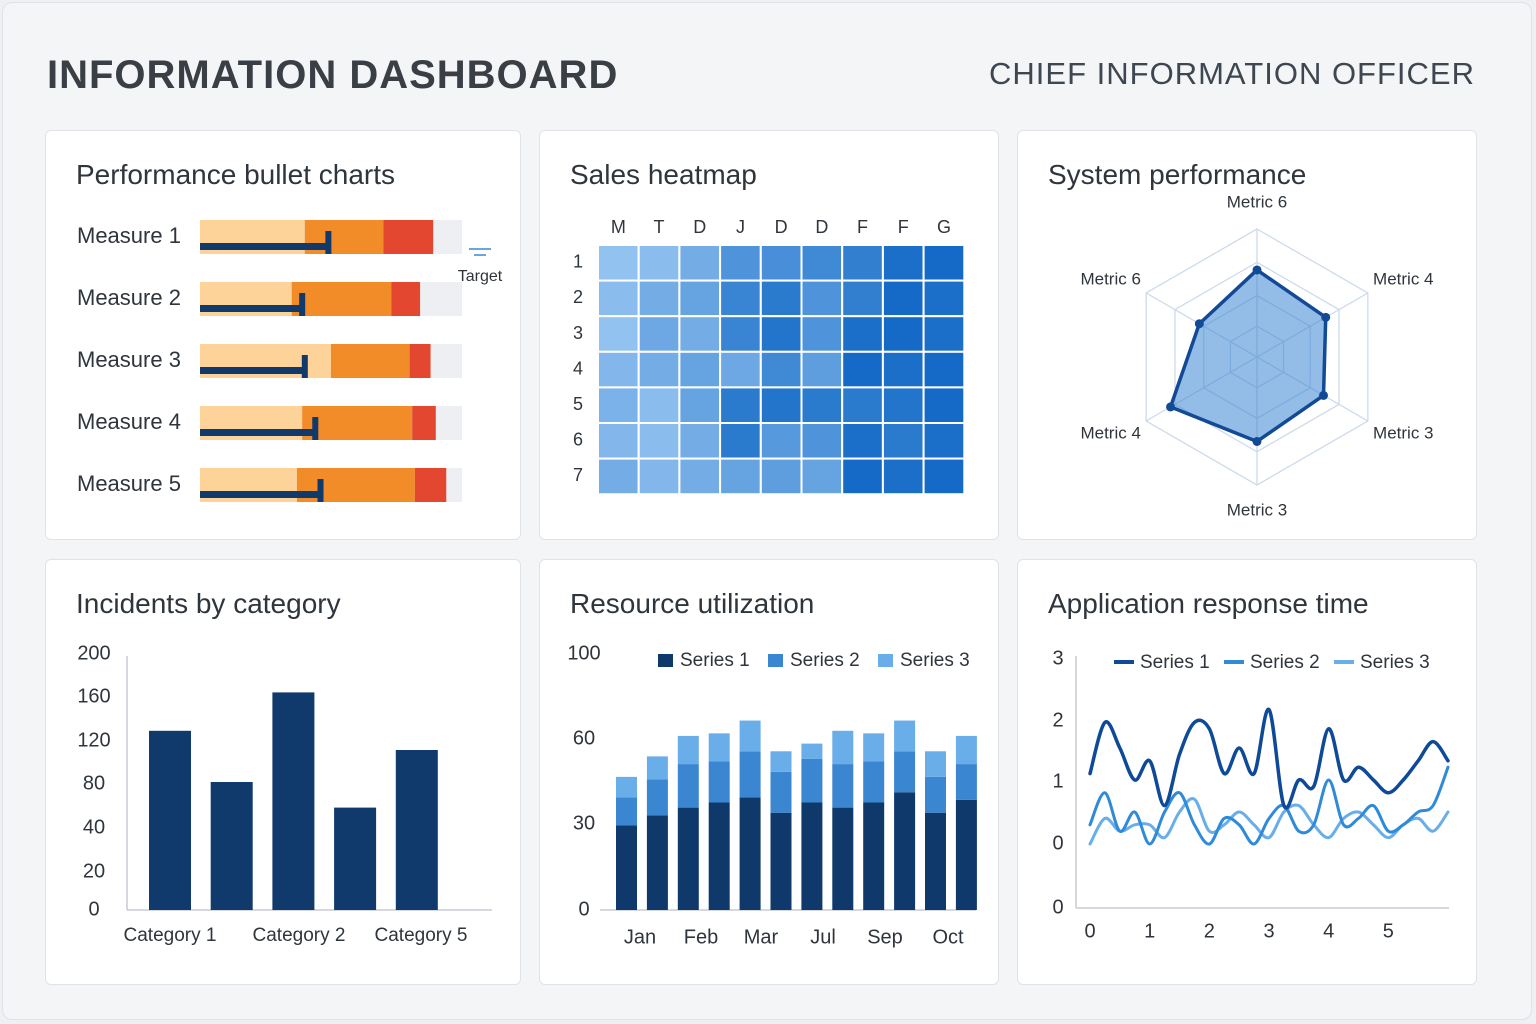 This screenshot has height=1024, width=1536. Describe the element at coordinates (208, 603) in the screenshot. I see `incidents-title: Incidents by category` at that location.